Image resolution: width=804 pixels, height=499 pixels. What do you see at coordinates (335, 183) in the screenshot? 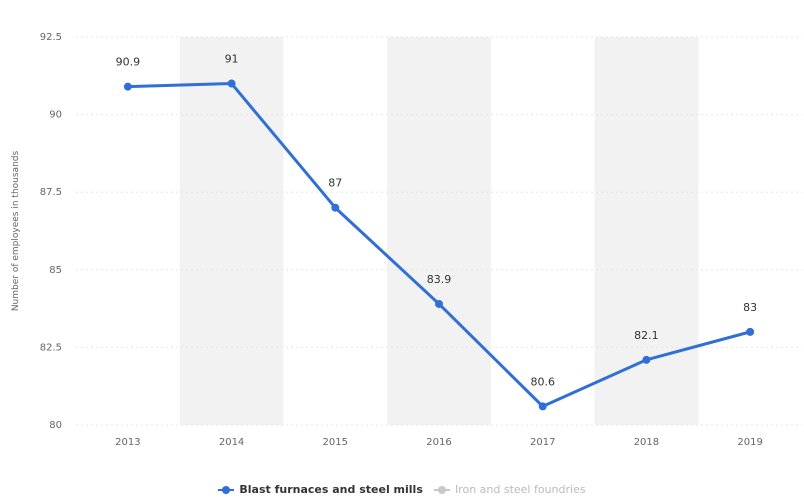
I see `data-label: 87` at bounding box center [335, 183].